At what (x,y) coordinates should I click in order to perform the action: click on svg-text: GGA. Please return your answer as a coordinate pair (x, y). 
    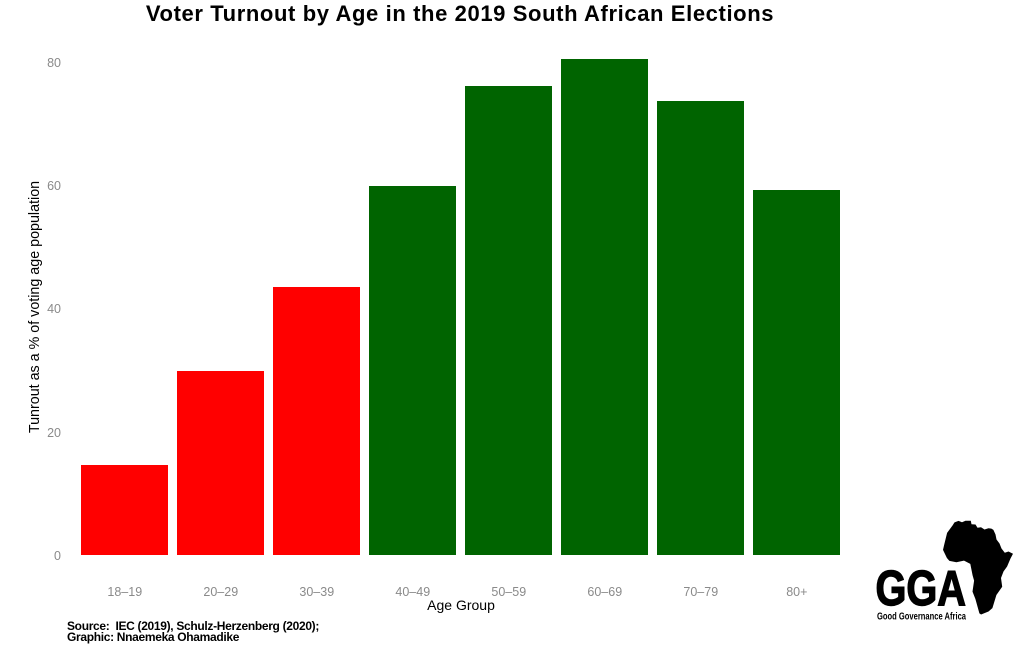
    Looking at the image, I should click on (921, 588).